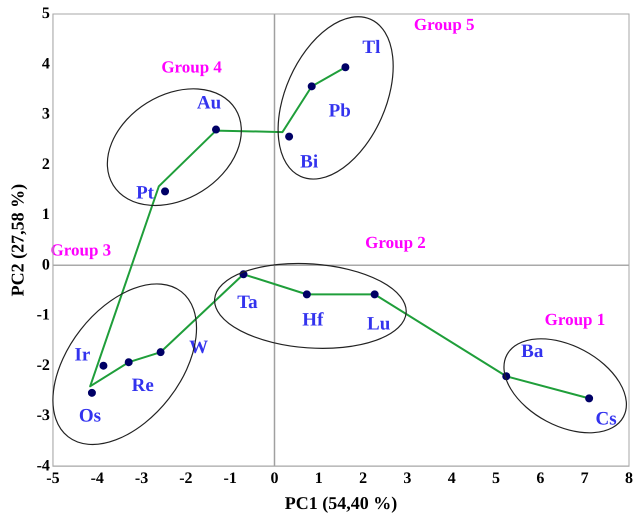  I want to click on y-tick-label: -3, so click(43, 415).